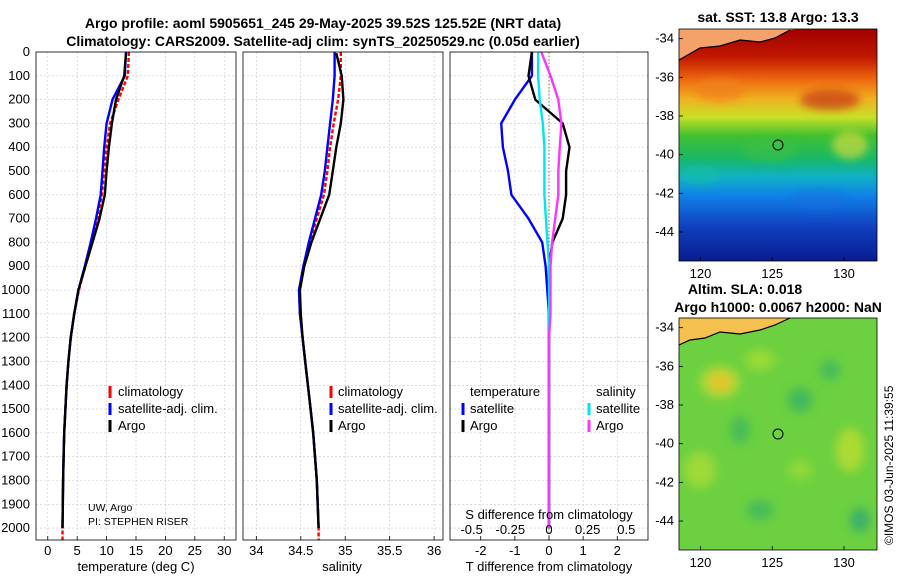 This screenshot has width=900, height=580. Describe the element at coordinates (15, 384) in the screenshot. I see `depth-tick-label: 1400` at that location.